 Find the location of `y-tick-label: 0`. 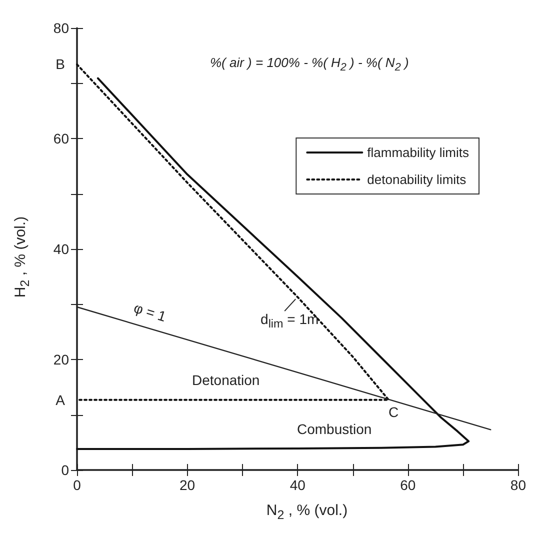

y-tick-label: 0 is located at coordinates (65, 470).